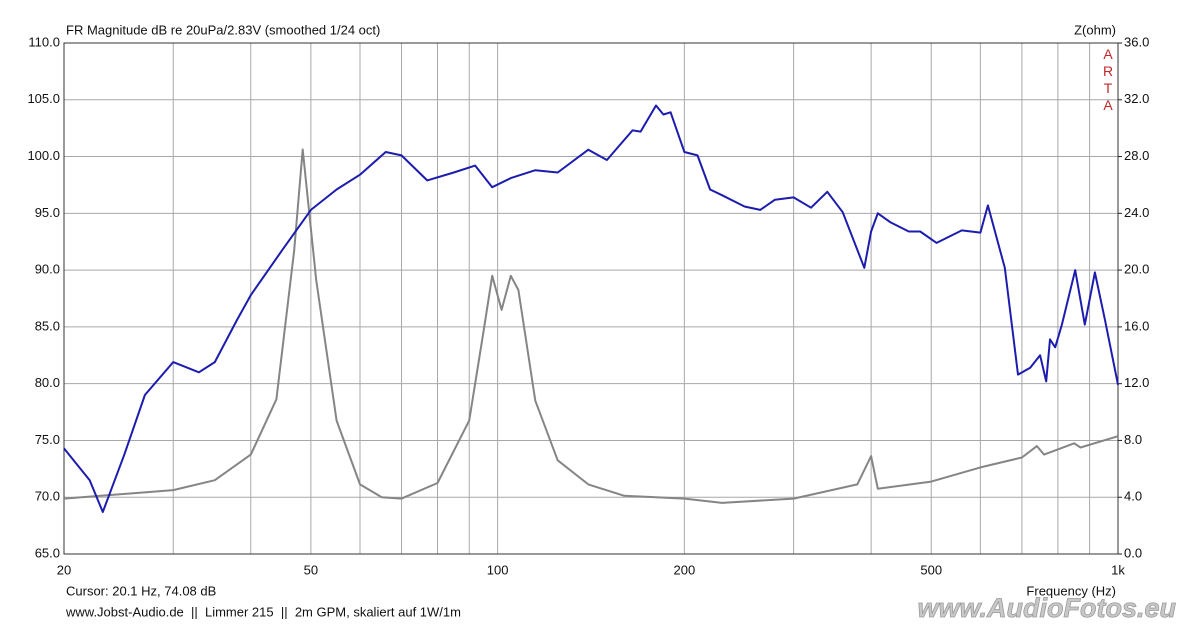 The width and height of the screenshot is (1182, 626). I want to click on y-tick-label: 65.0, so click(47, 552).